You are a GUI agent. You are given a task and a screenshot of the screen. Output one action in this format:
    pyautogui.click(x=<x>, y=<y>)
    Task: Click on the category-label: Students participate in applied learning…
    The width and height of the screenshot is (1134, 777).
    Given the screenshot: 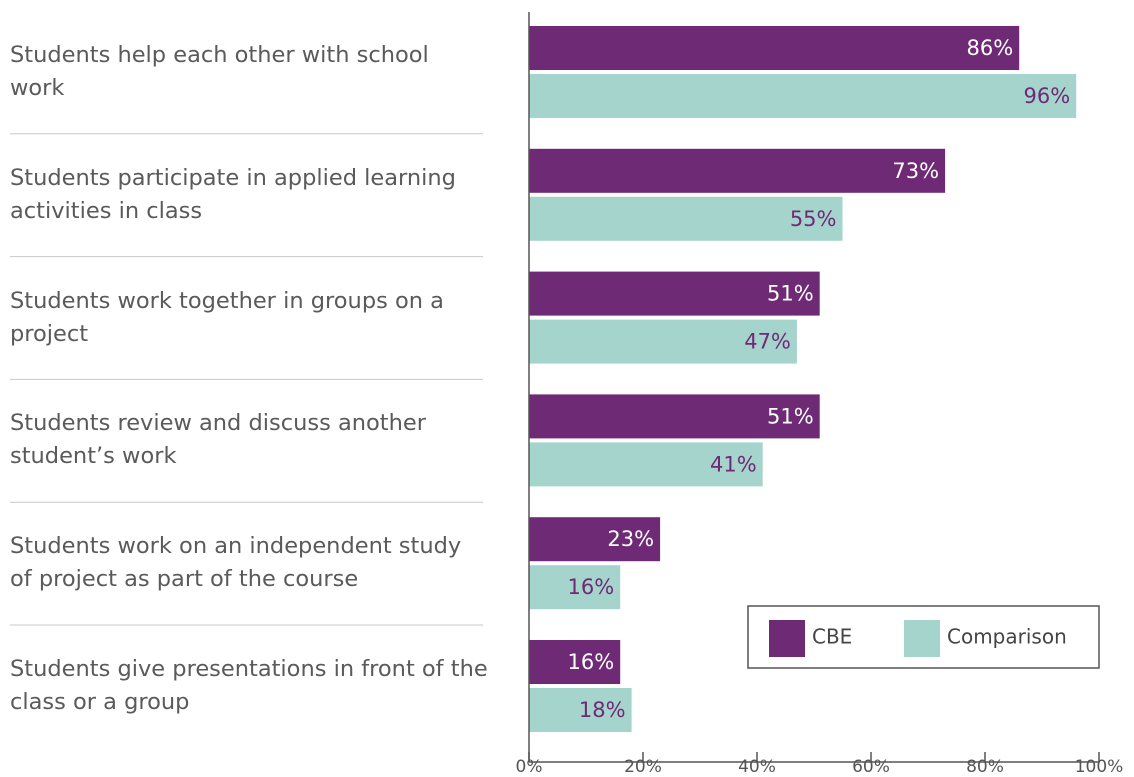 What is the action you would take?
    pyautogui.click(x=233, y=194)
    